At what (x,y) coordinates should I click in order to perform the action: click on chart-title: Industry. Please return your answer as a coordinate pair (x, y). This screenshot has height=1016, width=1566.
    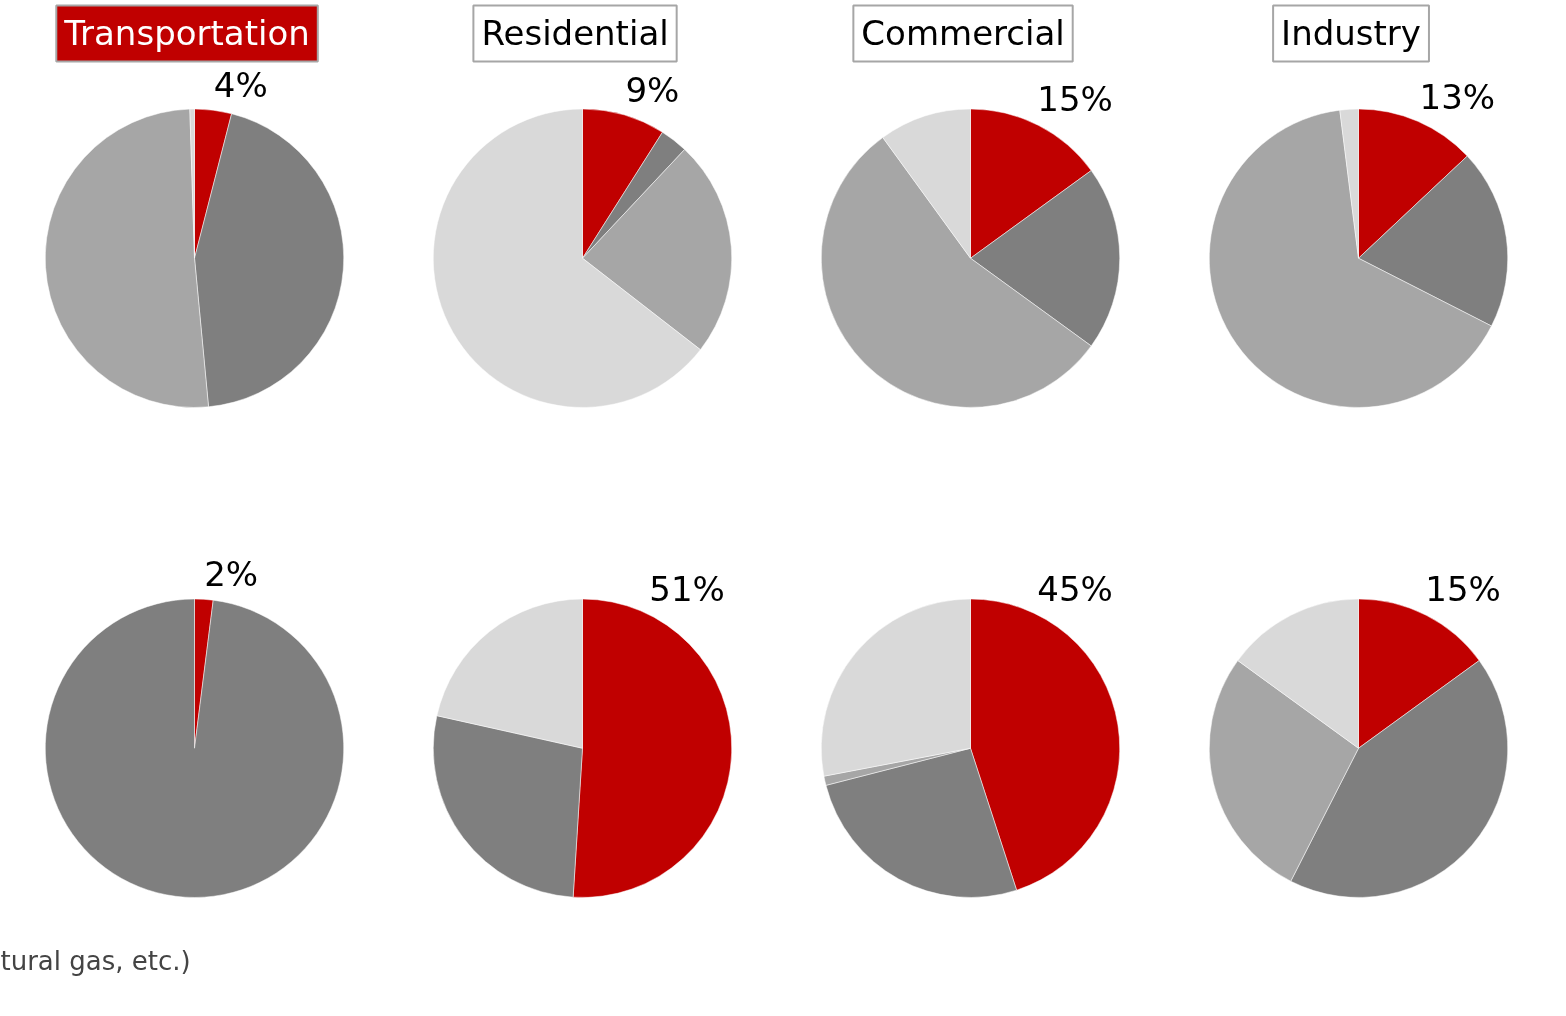
    Looking at the image, I should click on (1351, 33).